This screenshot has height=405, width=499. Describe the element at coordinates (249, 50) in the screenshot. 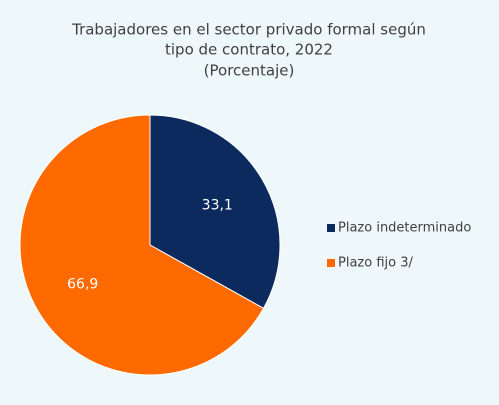

I see `chart-title: tipo de contrato, 2022` at that location.